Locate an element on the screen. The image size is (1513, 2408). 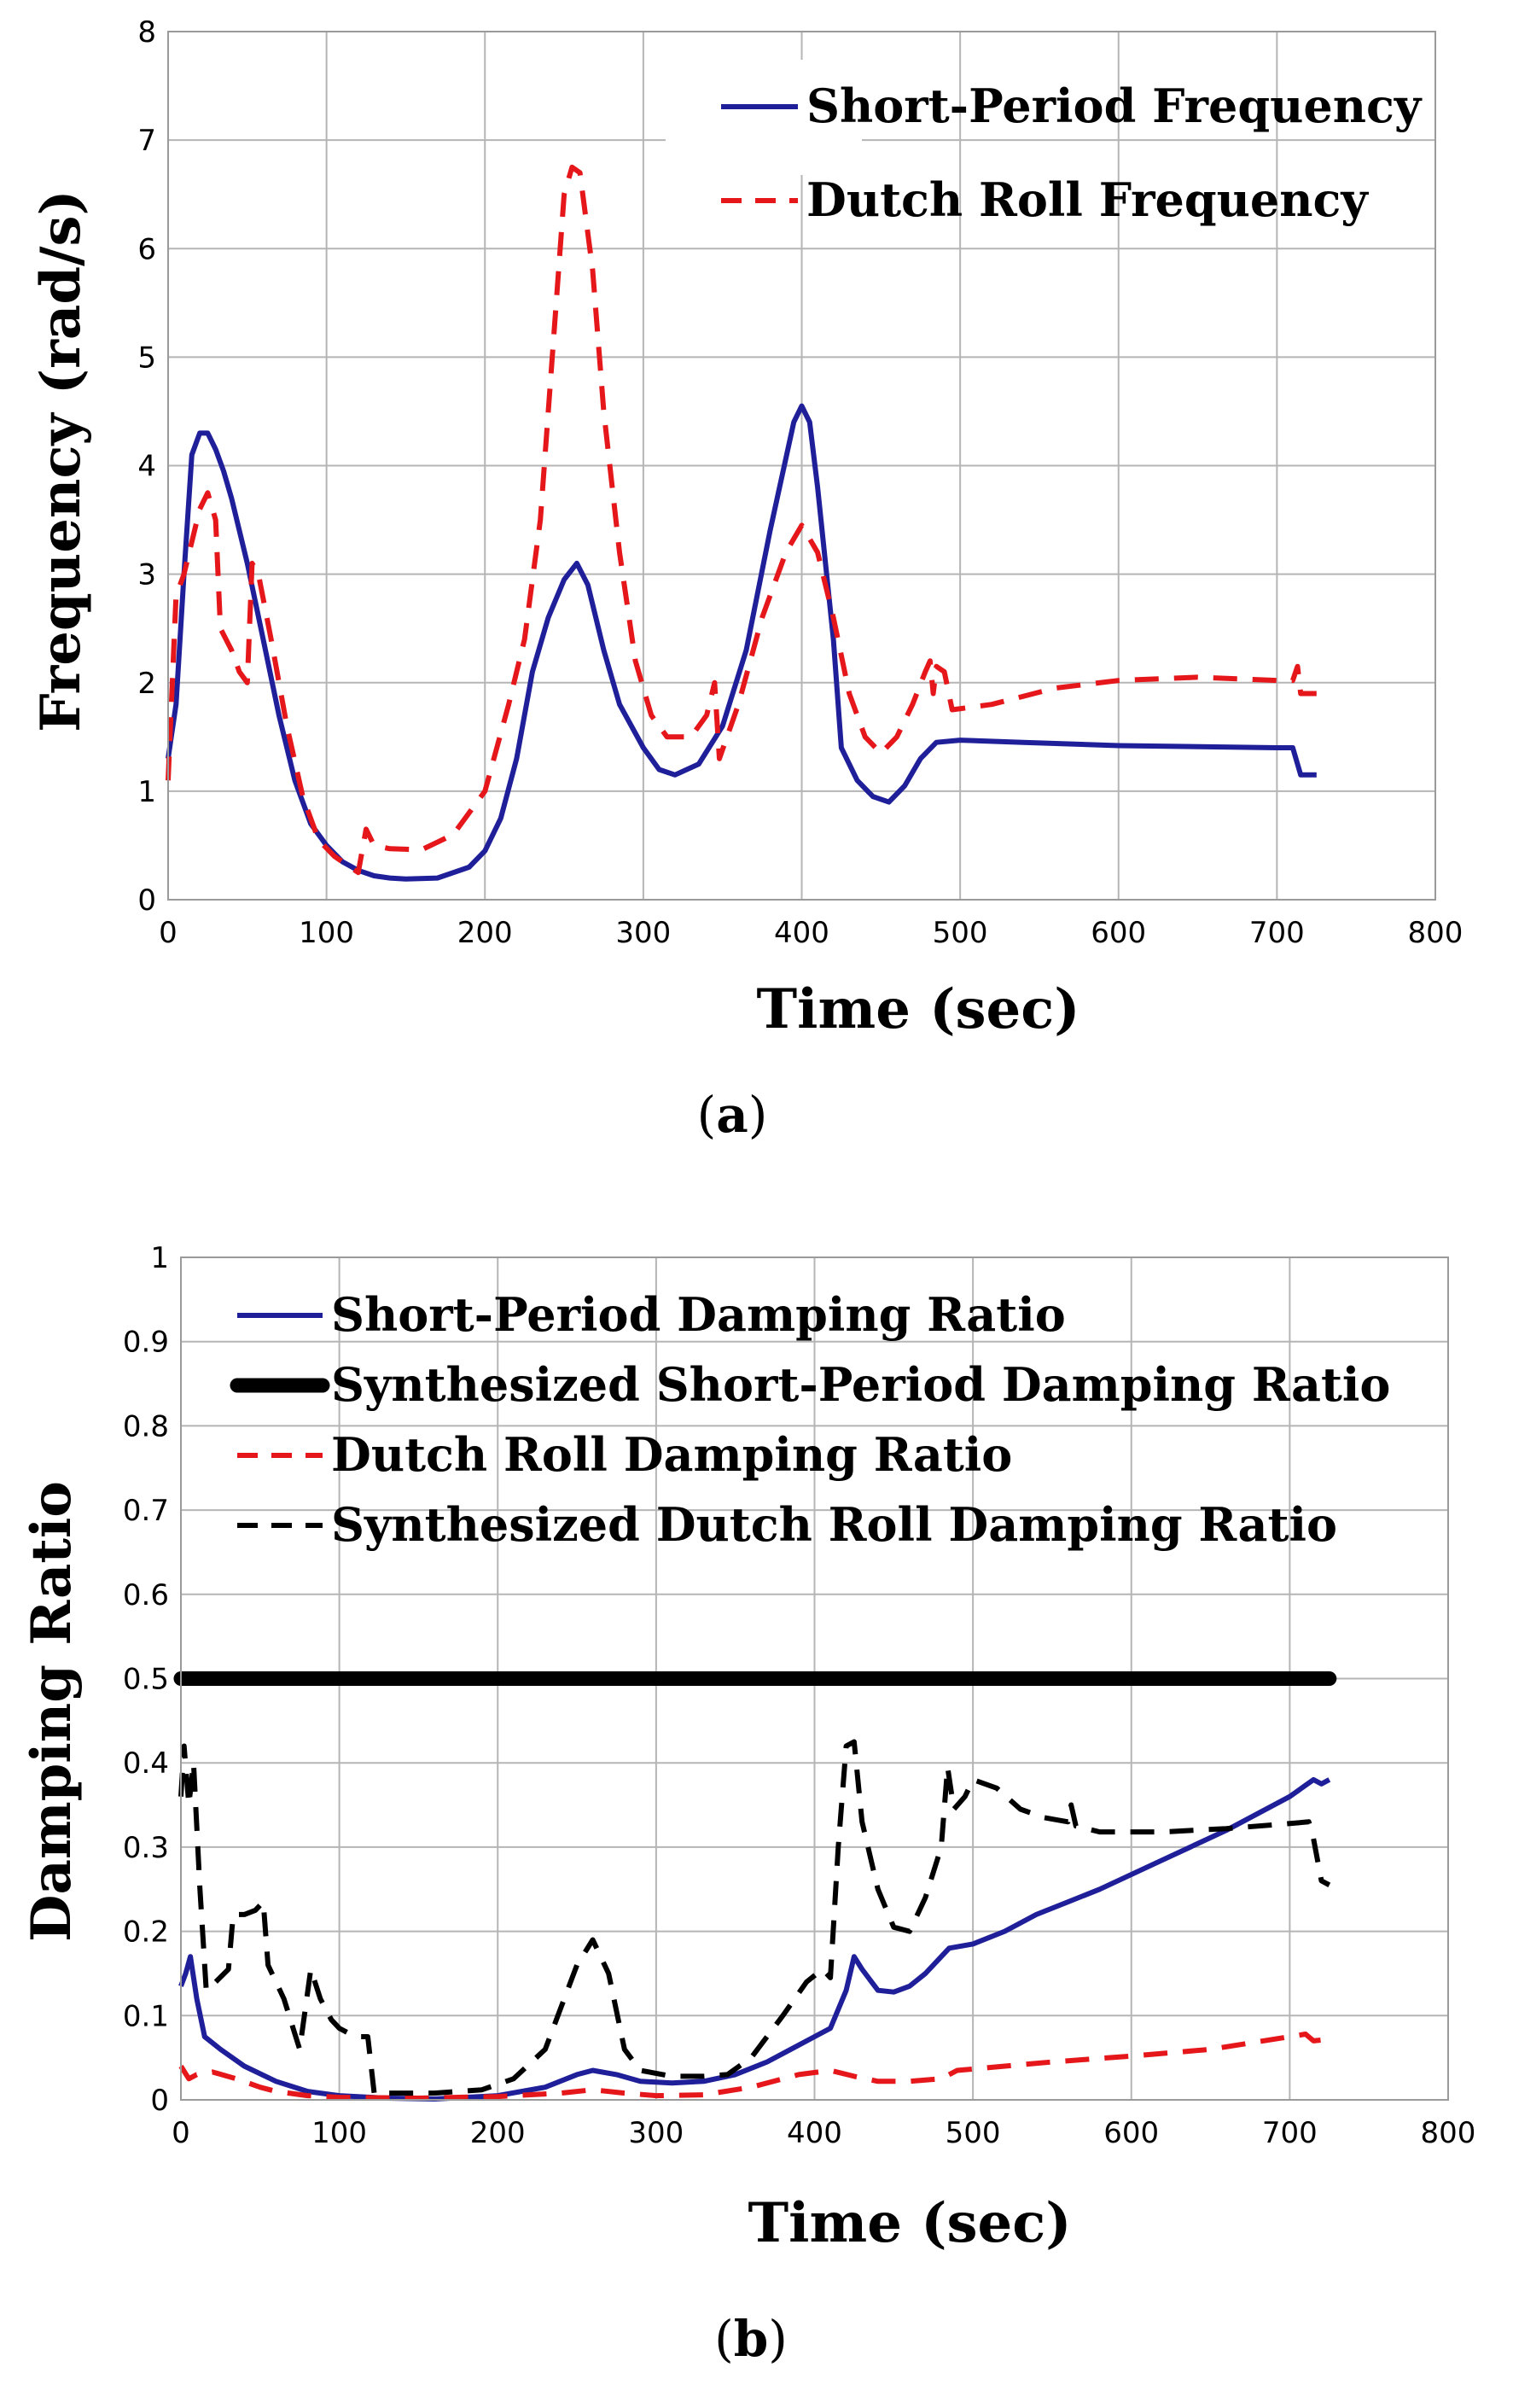
series-line-short-period-damping-ratio is located at coordinates (754, 1939).